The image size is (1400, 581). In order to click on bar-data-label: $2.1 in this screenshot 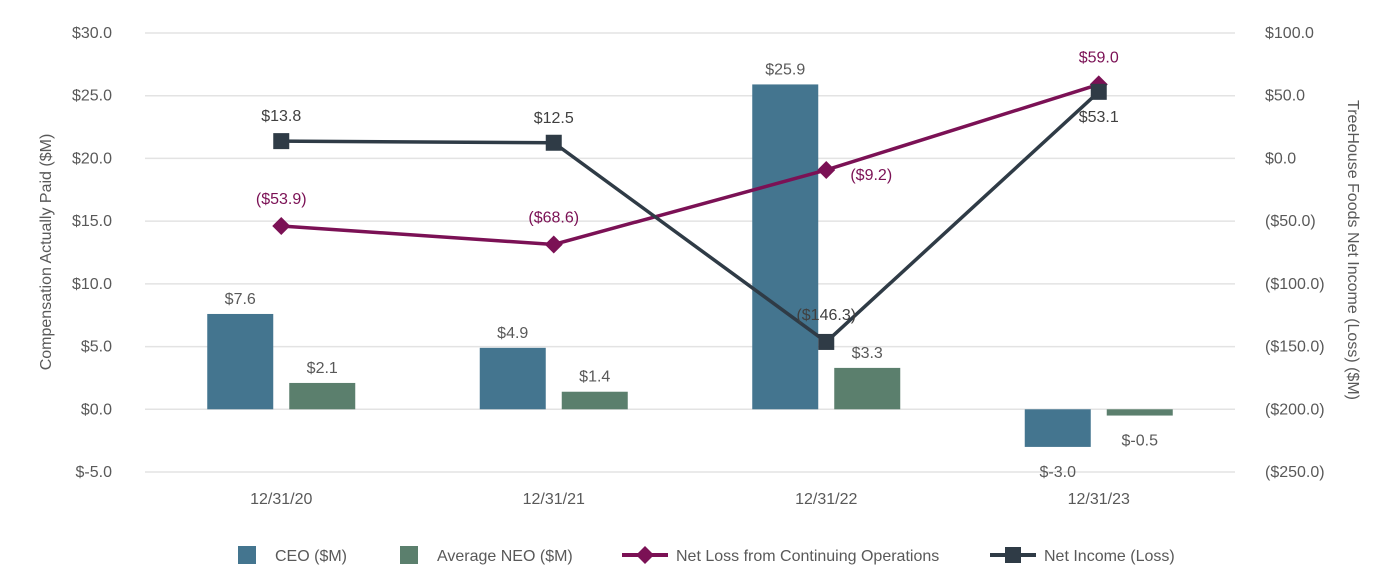, I will do `click(322, 368)`.